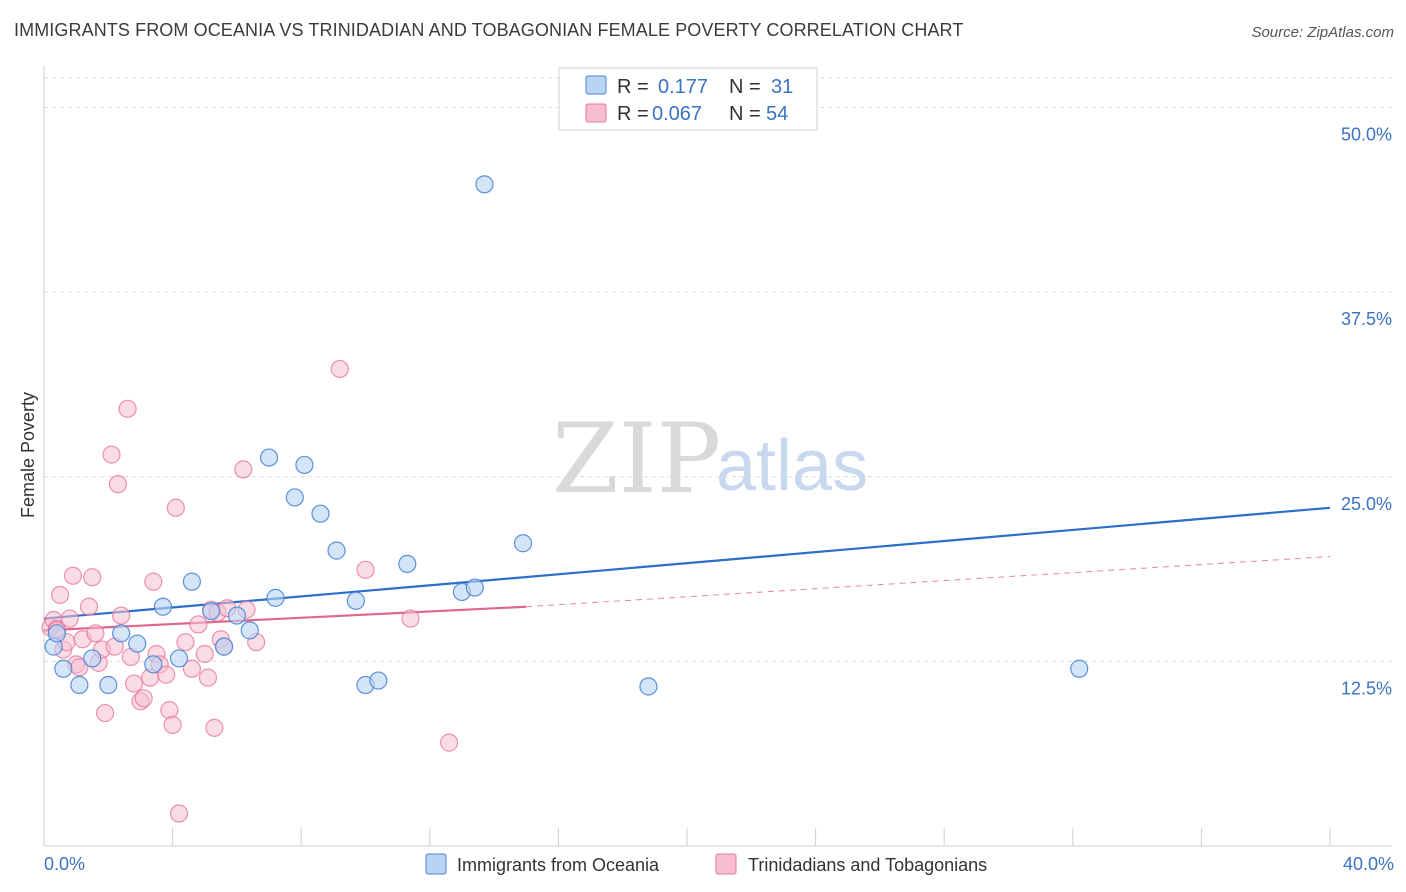 This screenshot has height=892, width=1406. Describe the element at coordinates (1366, 688) in the screenshot. I see `y-tick-label: 12.5%` at that location.